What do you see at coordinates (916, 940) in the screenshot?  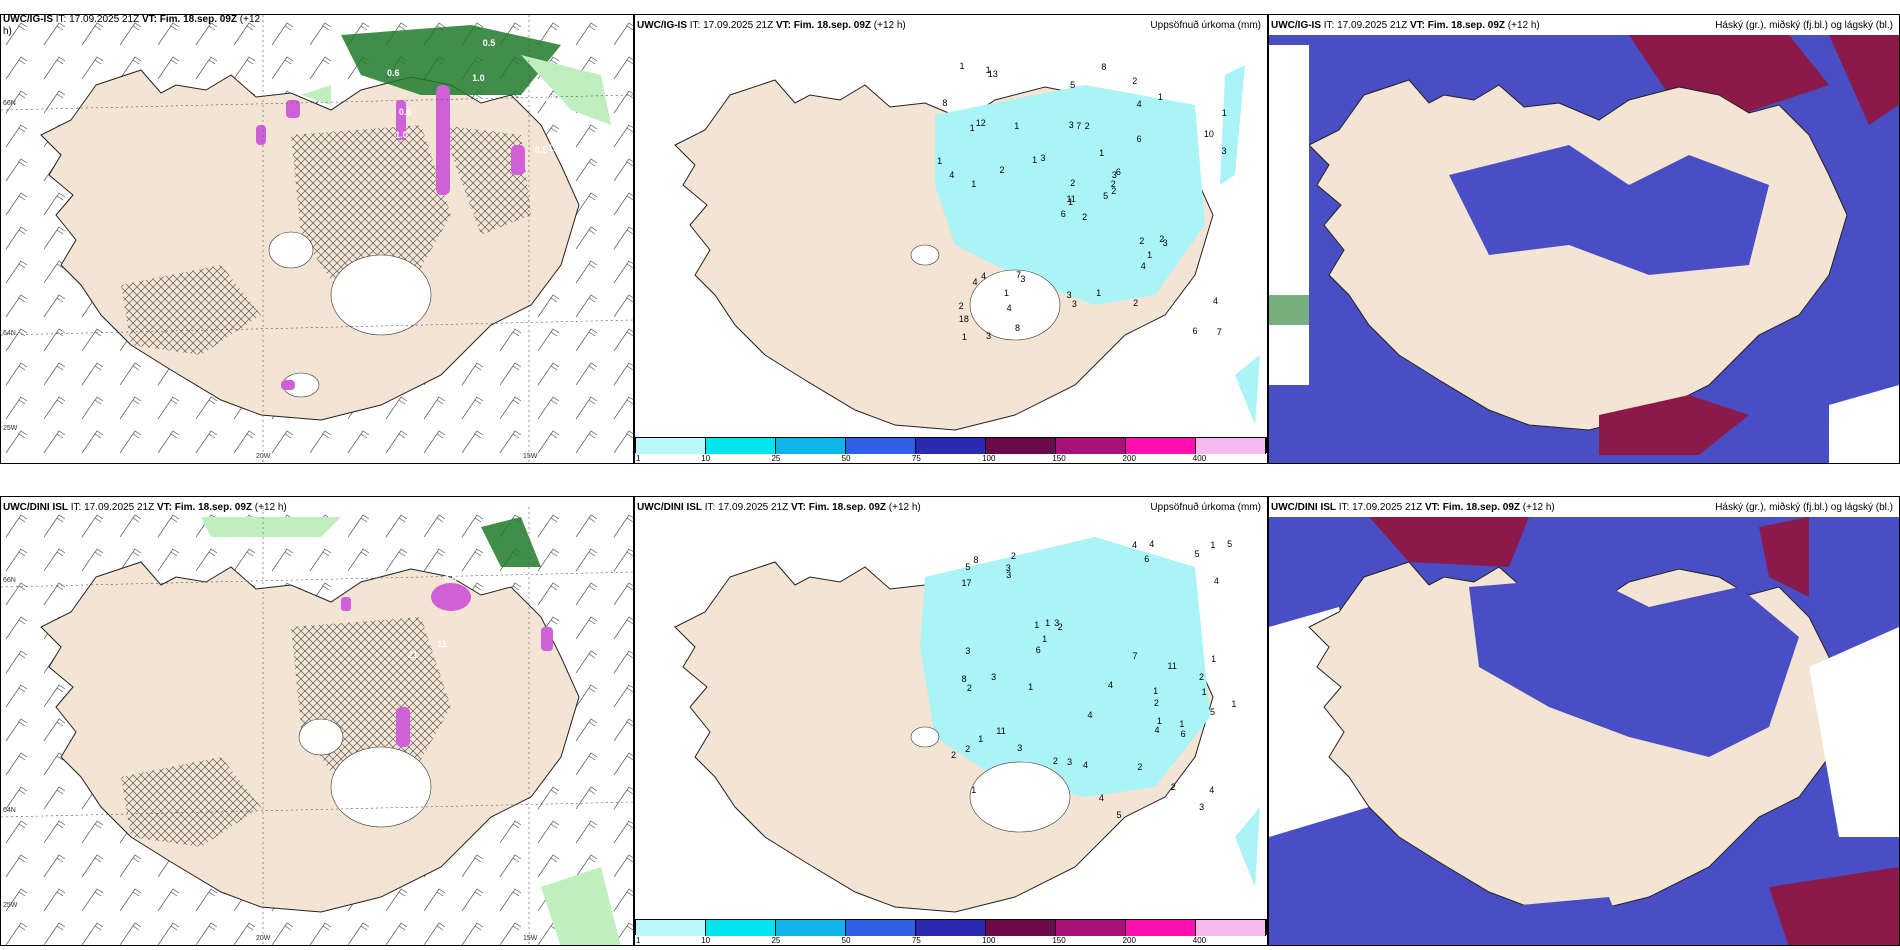 I see `colorbar-tick-label: 75` at bounding box center [916, 940].